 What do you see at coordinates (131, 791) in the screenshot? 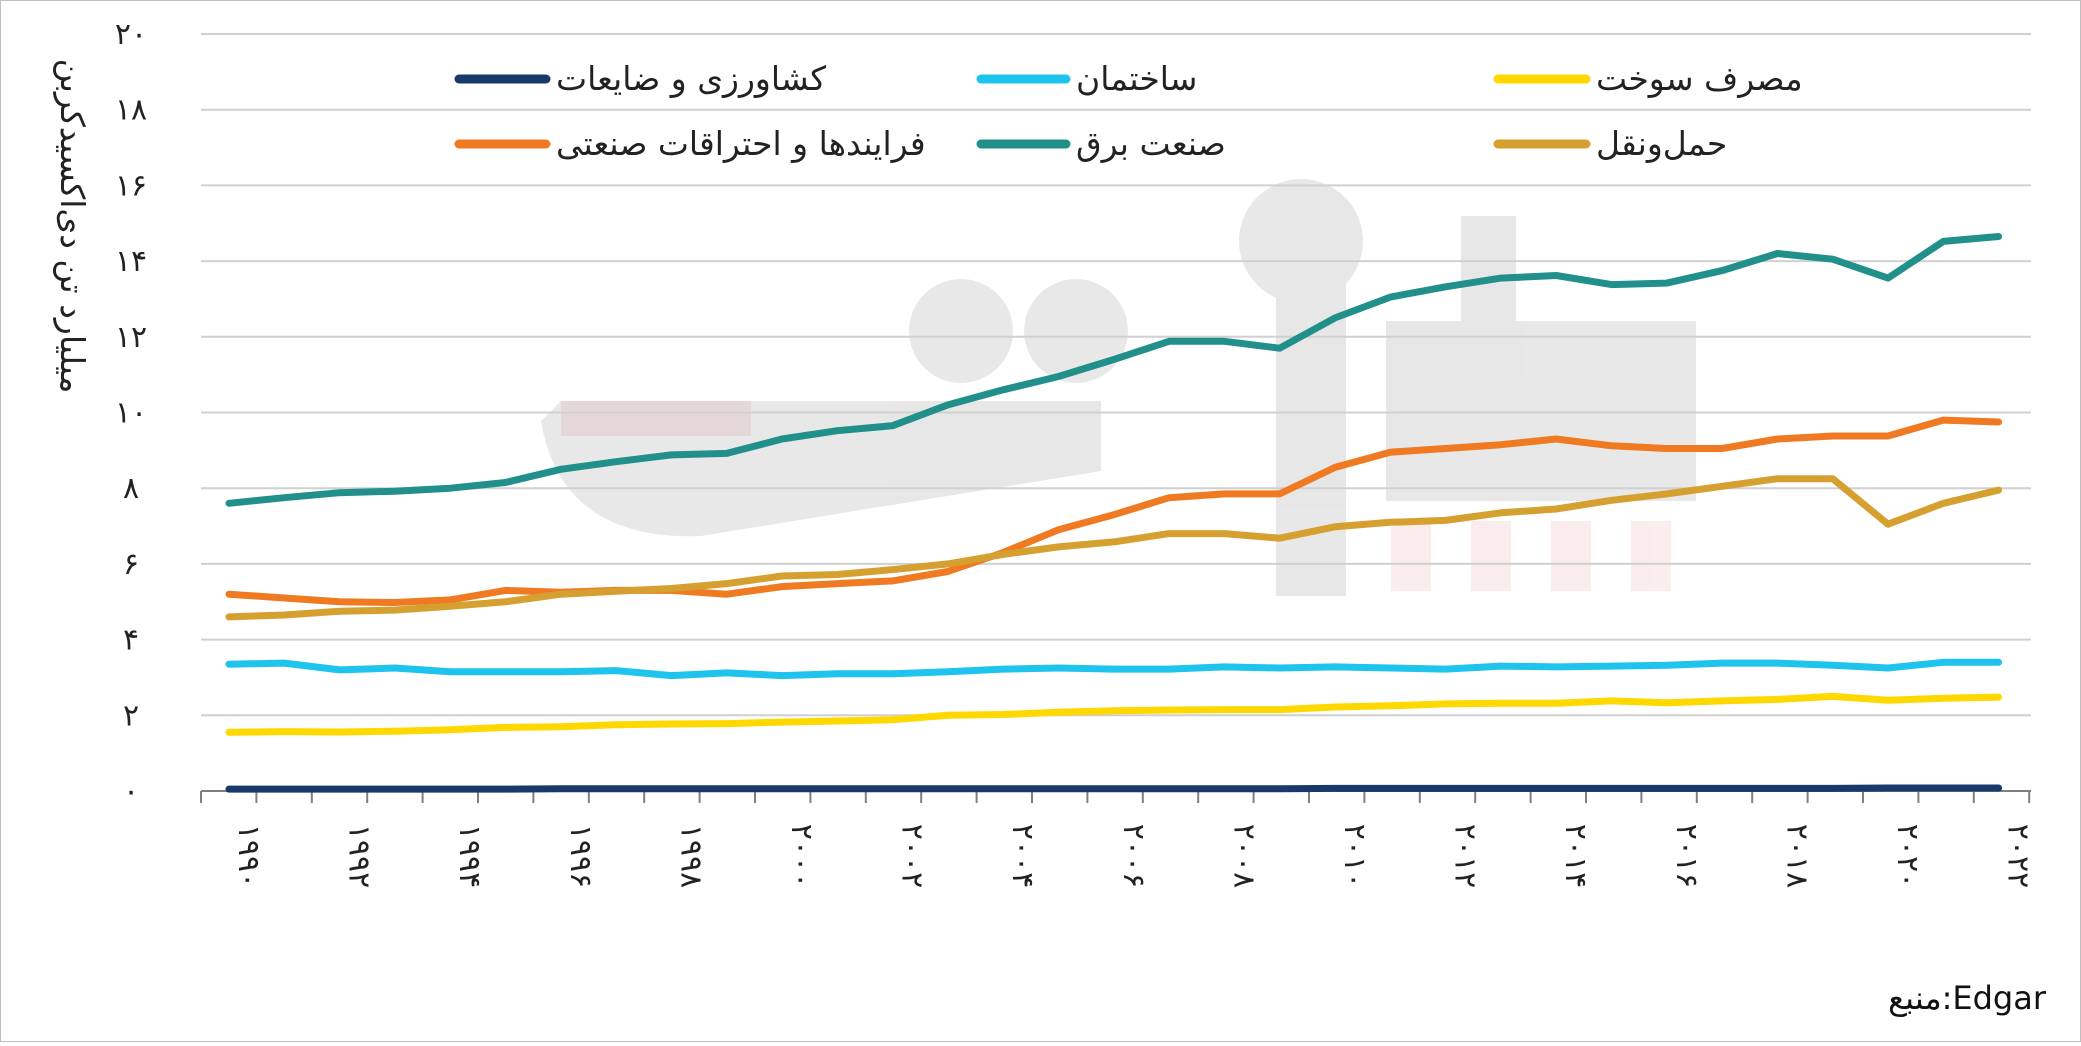
I see `y-tick-label: ۰` at bounding box center [131, 791].